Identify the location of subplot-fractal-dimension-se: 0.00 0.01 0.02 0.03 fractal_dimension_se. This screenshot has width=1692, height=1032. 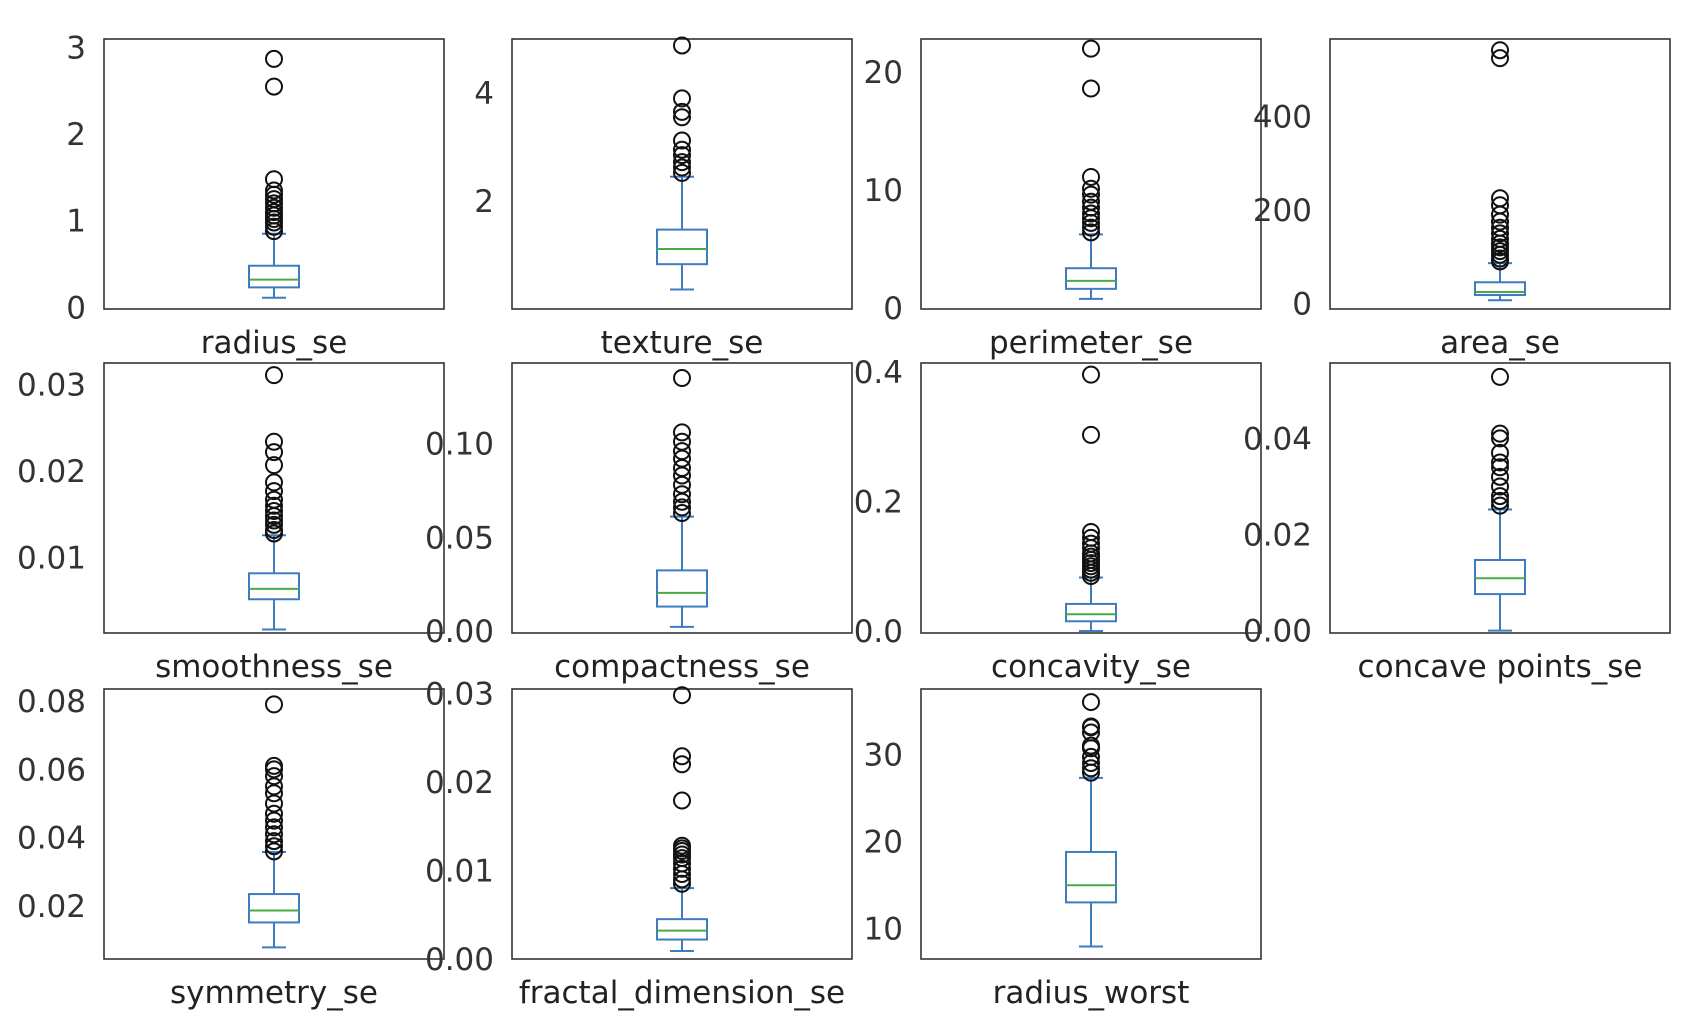
(639, 843).